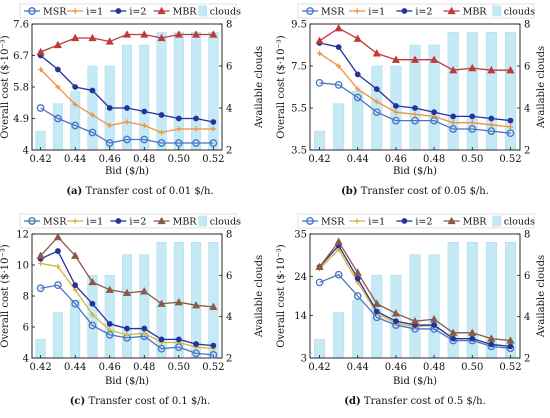  What do you see at coordinates (472, 159) in the screenshot?
I see `x-tick-label: 0.50` at bounding box center [472, 159].